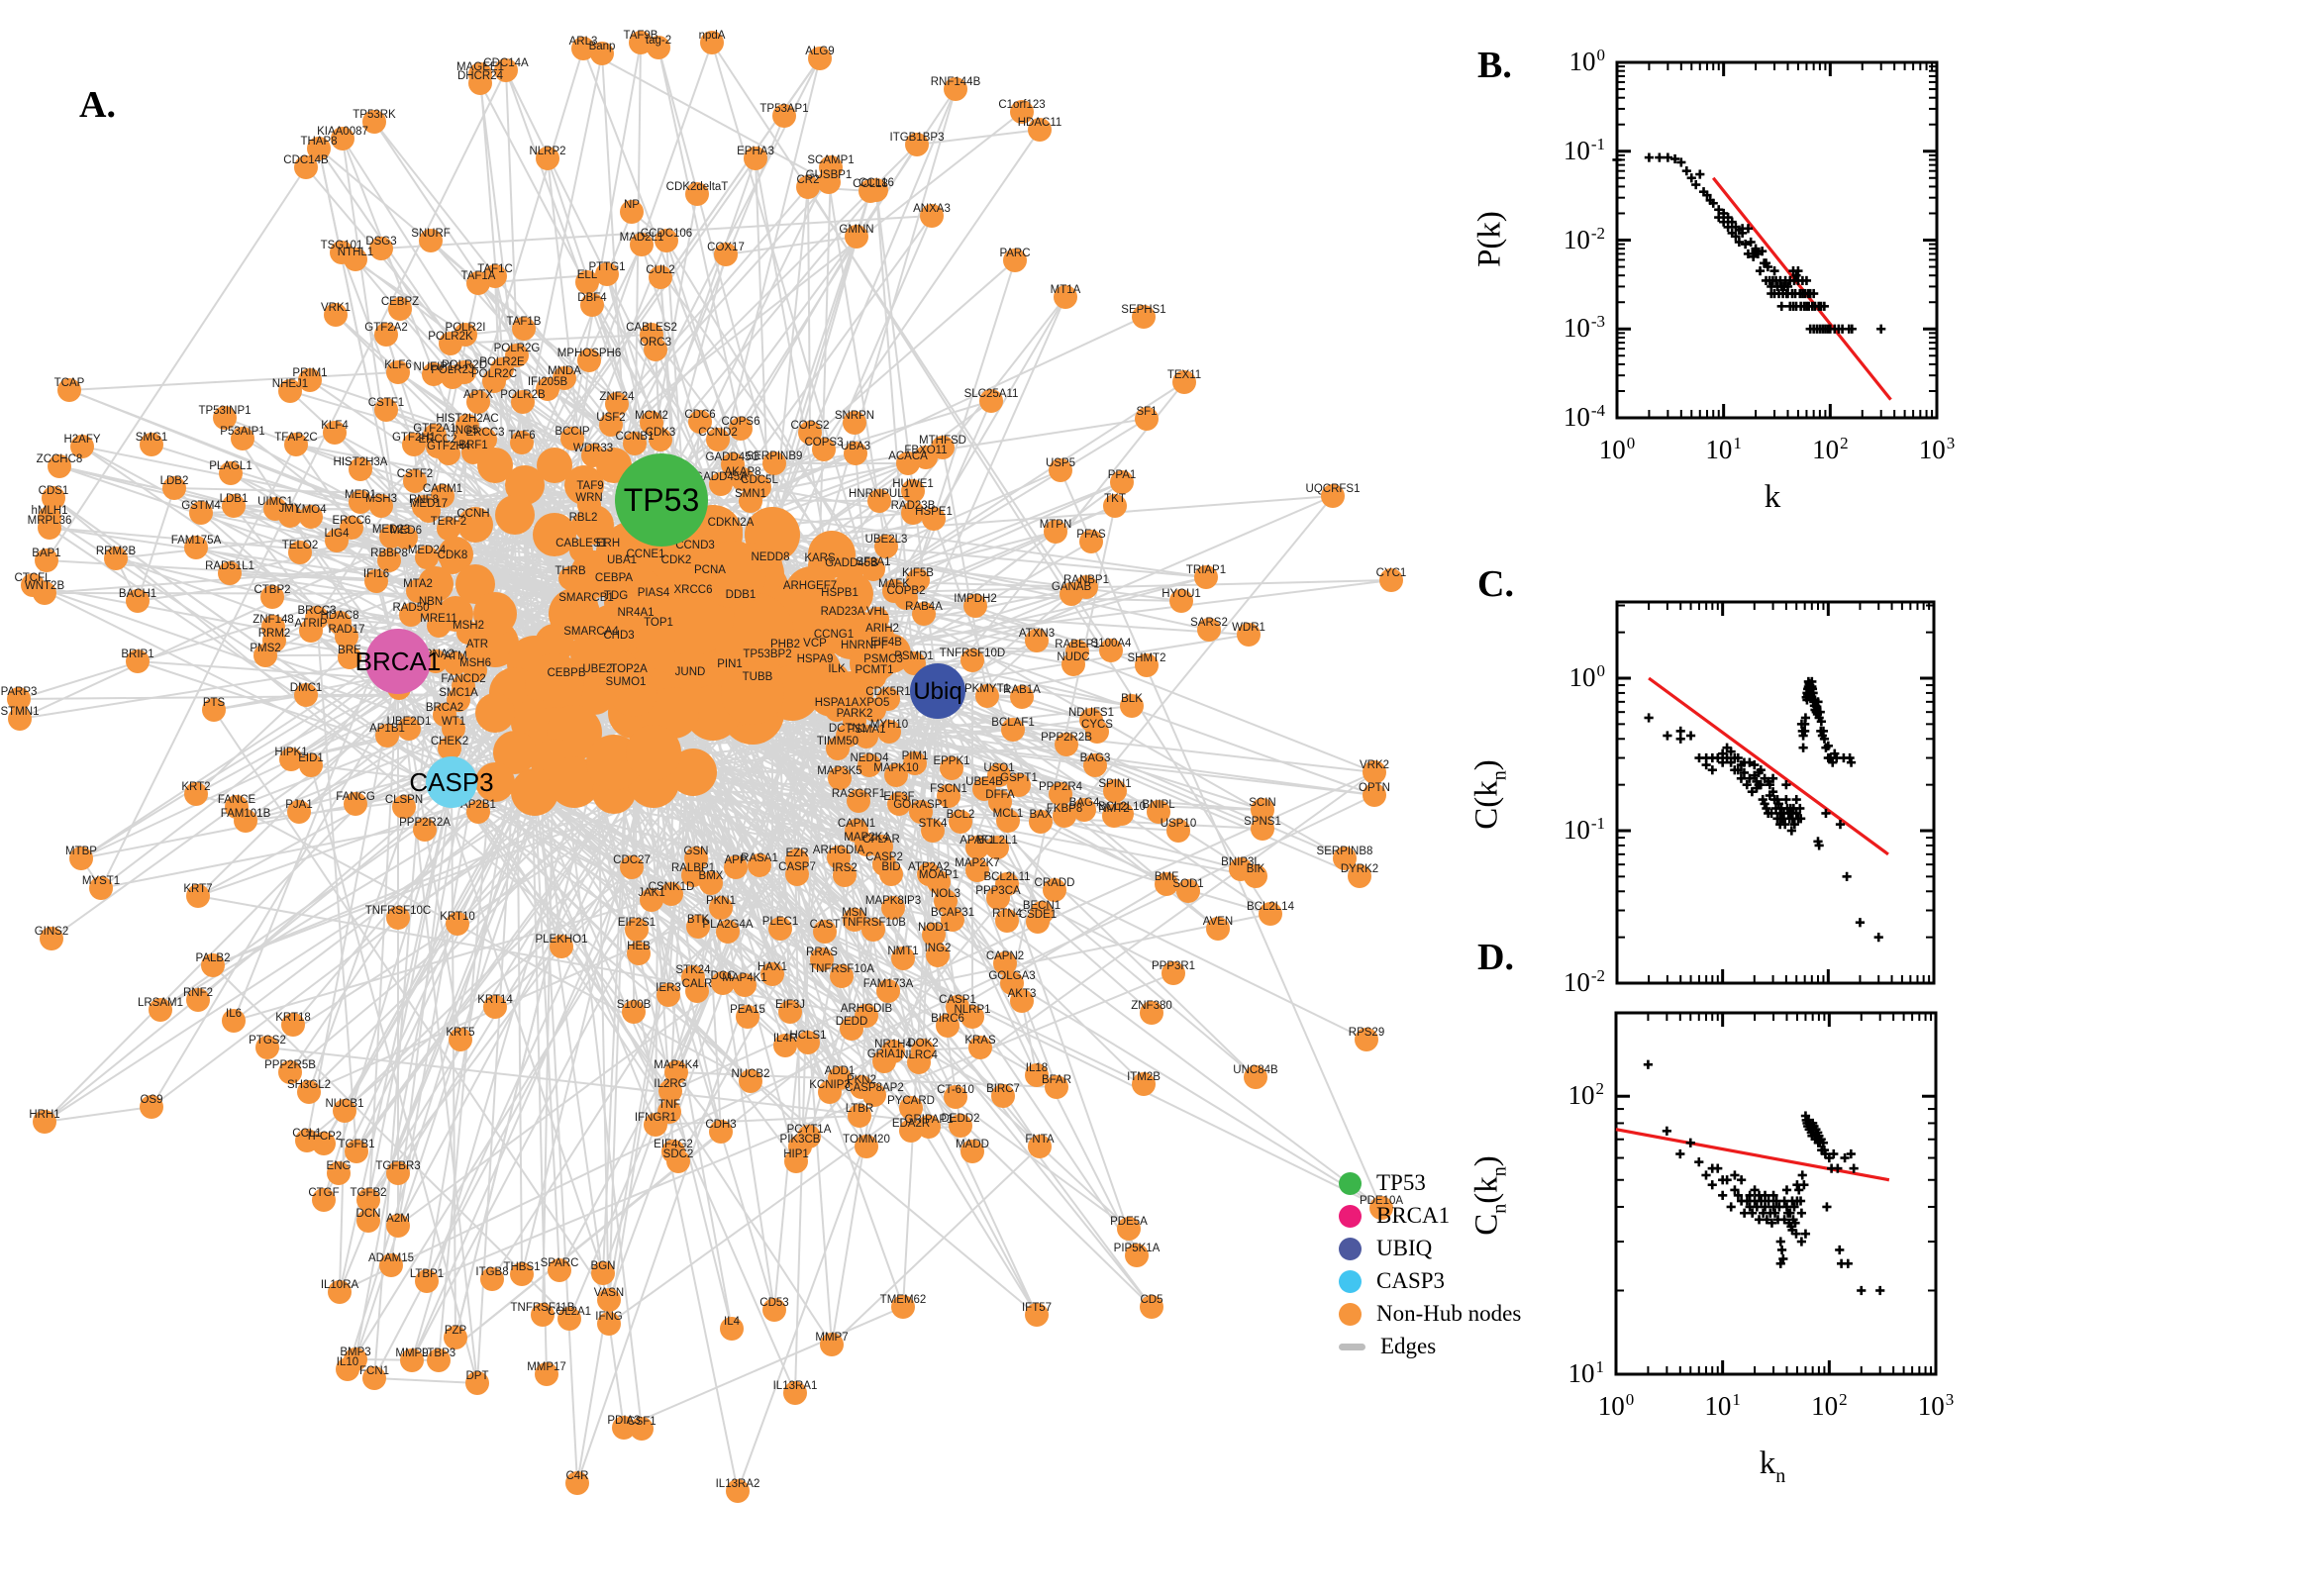  I want to click on node-label: SMARCB1, so click(586, 598).